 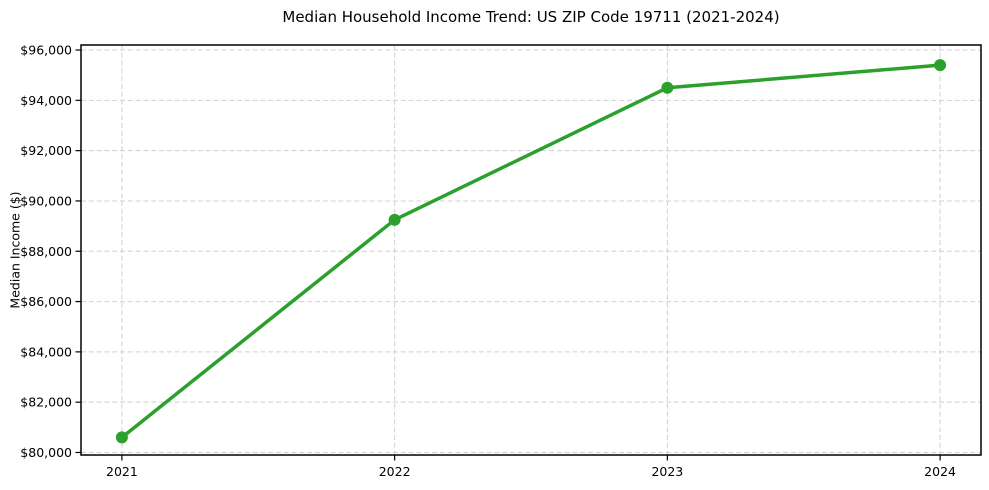 What do you see at coordinates (46, 452) in the screenshot?
I see `y-tick-label: $80,000` at bounding box center [46, 452].